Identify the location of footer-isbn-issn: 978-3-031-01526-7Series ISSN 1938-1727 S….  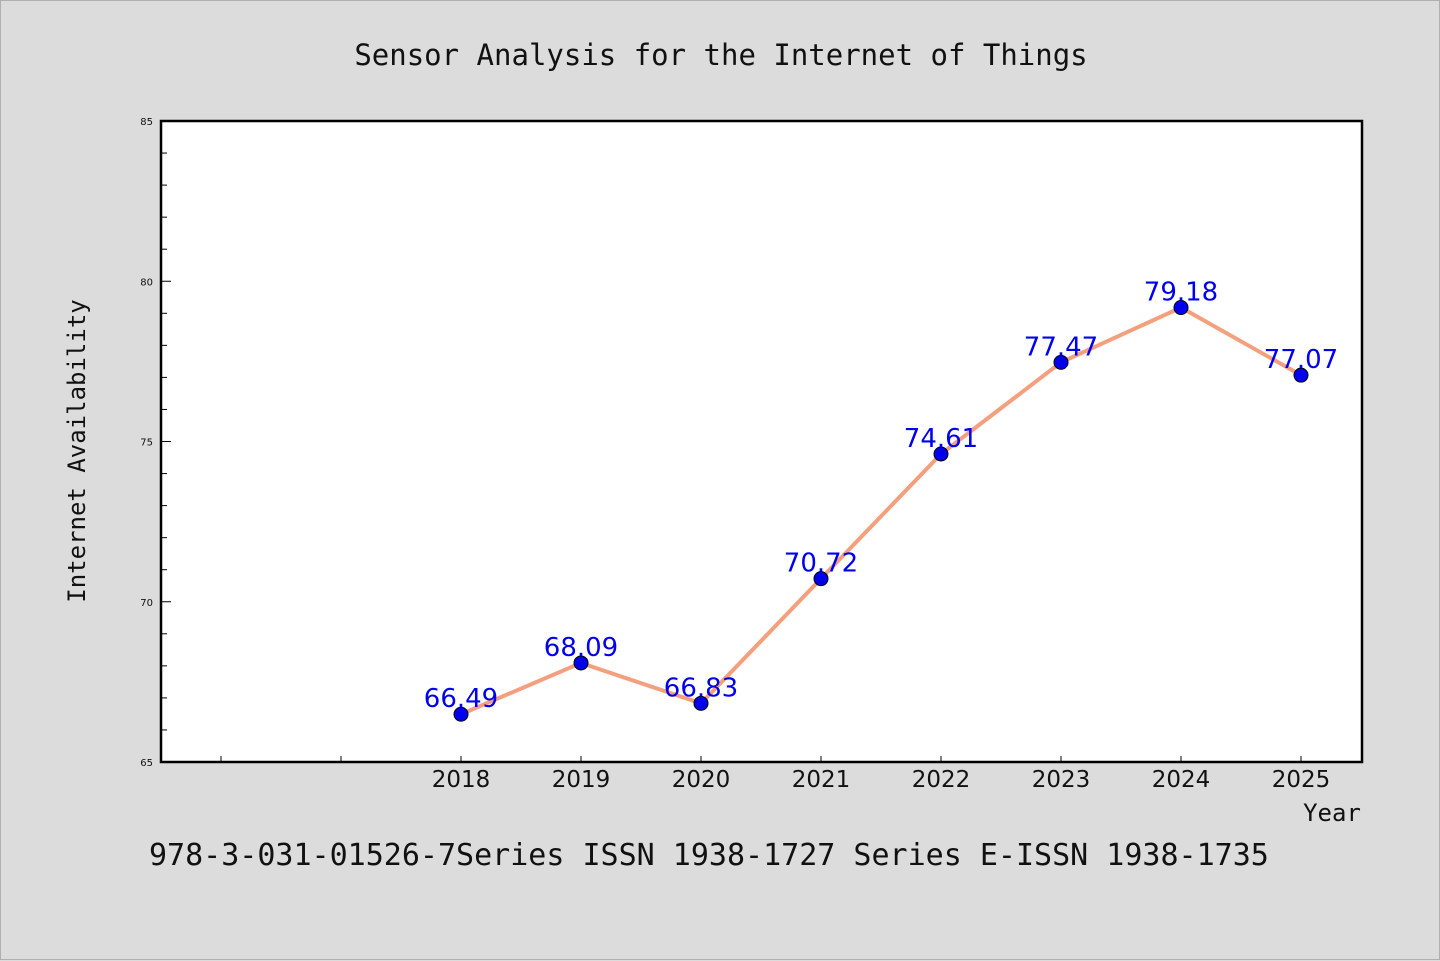
(709, 855).